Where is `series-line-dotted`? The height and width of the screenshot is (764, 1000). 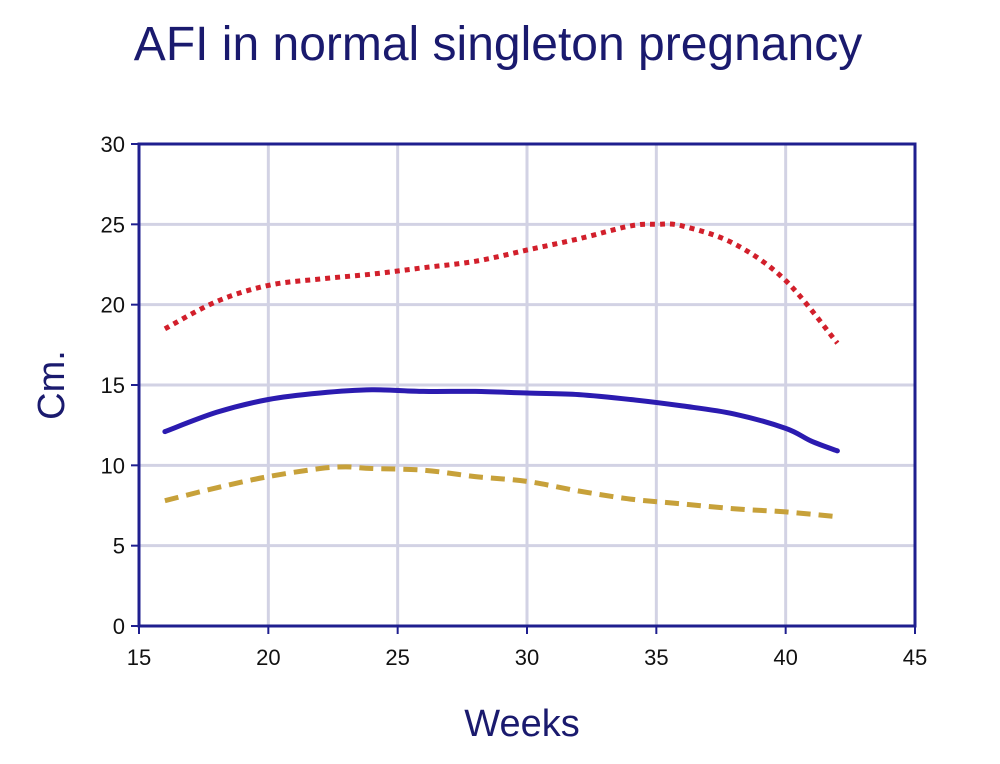 series-line-dotted is located at coordinates (501, 283).